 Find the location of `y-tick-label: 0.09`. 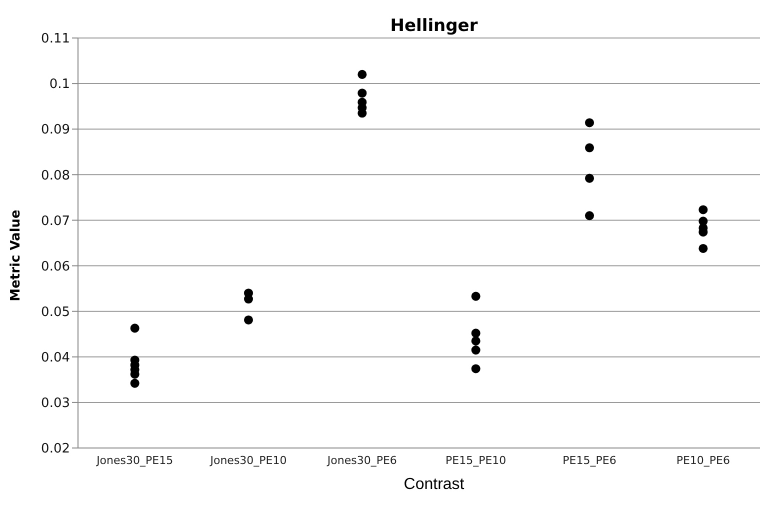

y-tick-label: 0.09 is located at coordinates (55, 130).